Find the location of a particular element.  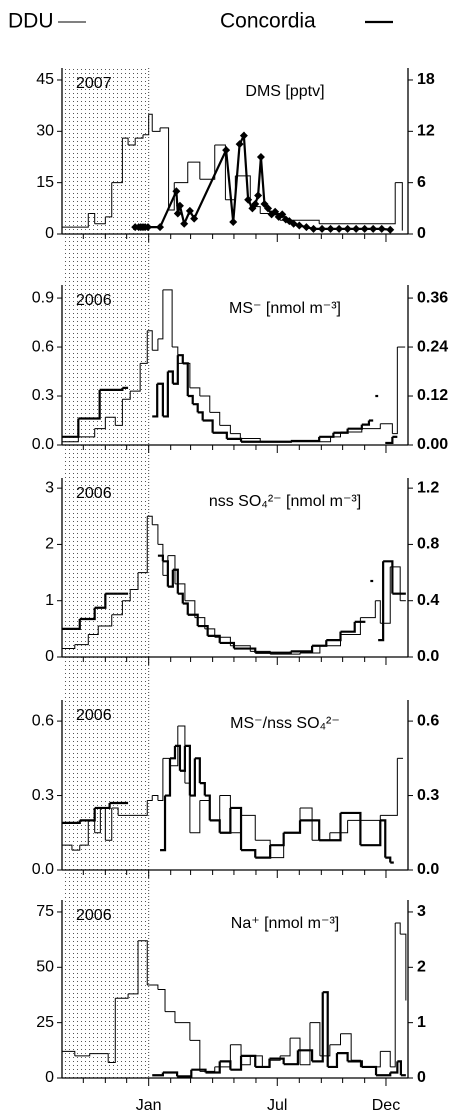

y2-tick-label: 6 is located at coordinates (421, 182).